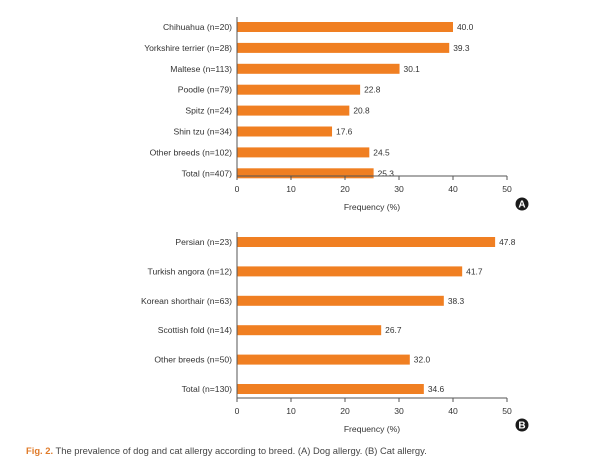 Image resolution: width=600 pixels, height=467 pixels. Describe the element at coordinates (208, 111) in the screenshot. I see `category-label: Spitz (n=24)` at that location.